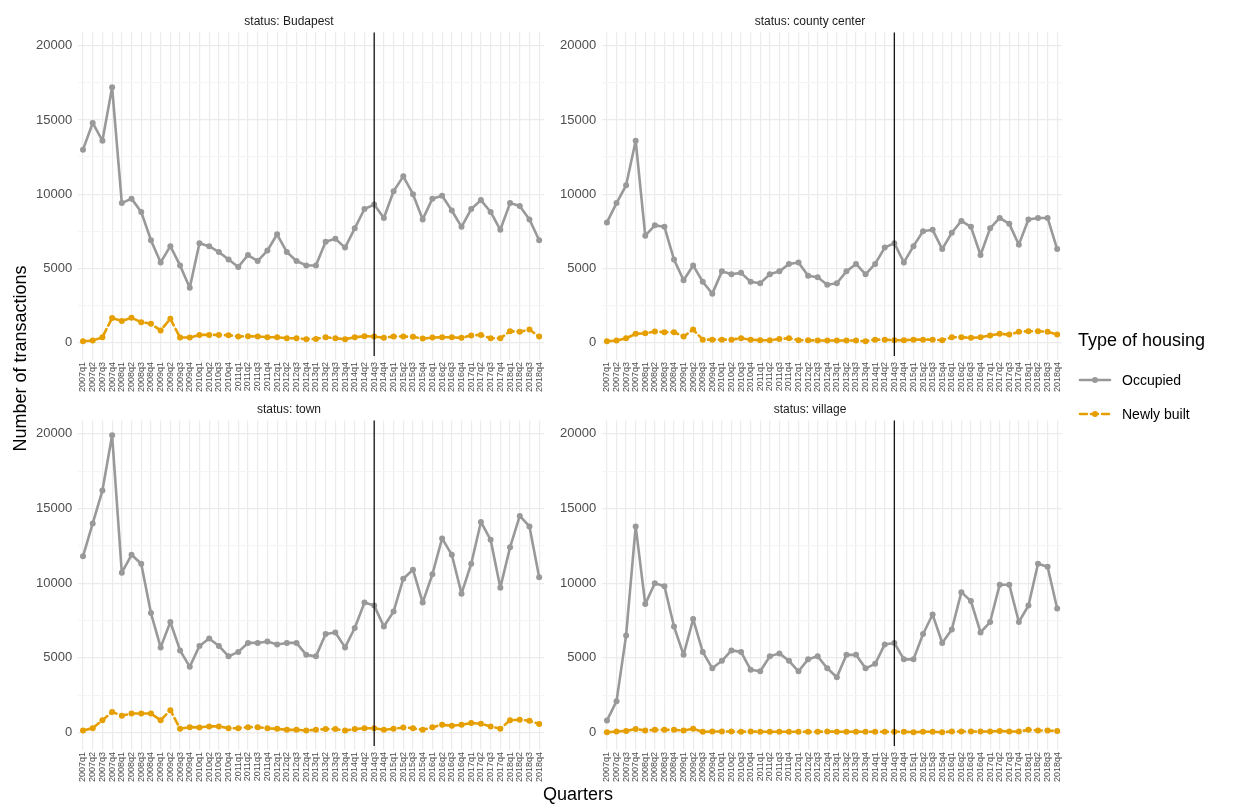 The image size is (1241, 812). Describe the element at coordinates (480, 767) in the screenshot. I see `x-tick-label: 2017q2` at that location.